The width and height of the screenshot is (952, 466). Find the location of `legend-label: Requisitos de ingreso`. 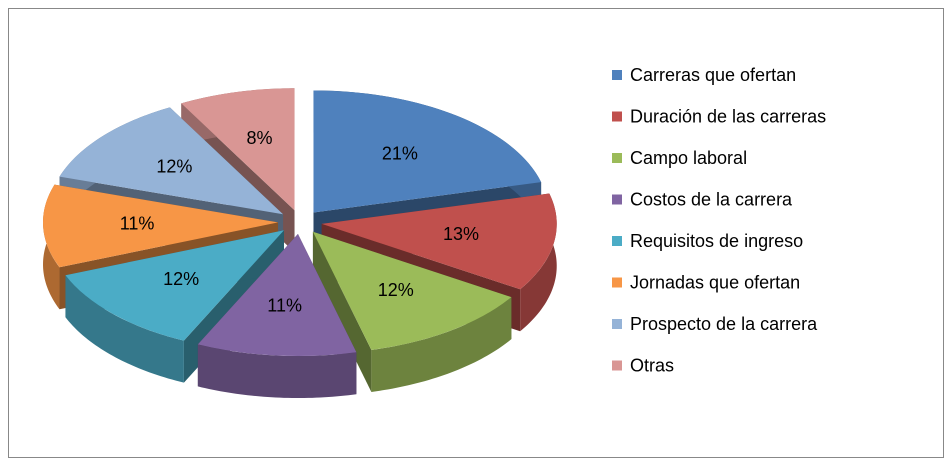

legend-label: Requisitos de ingreso is located at coordinates (716, 241).